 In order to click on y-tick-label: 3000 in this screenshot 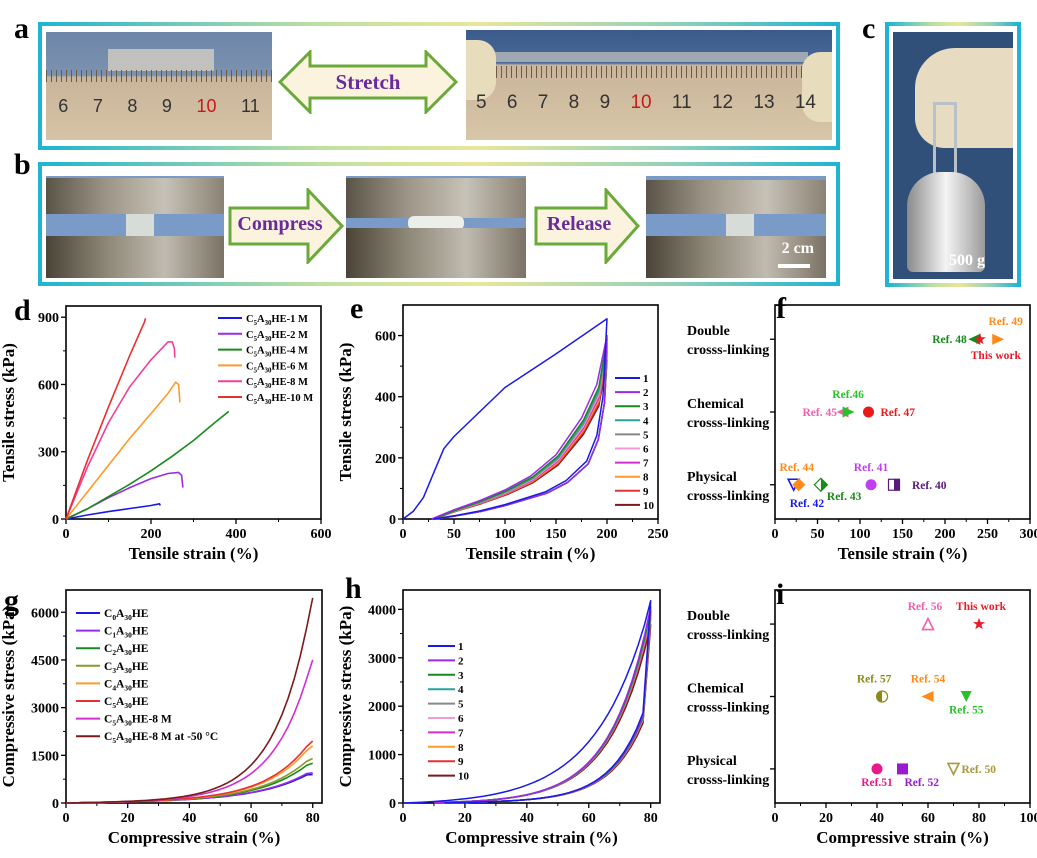, I will do `click(382, 659)`.